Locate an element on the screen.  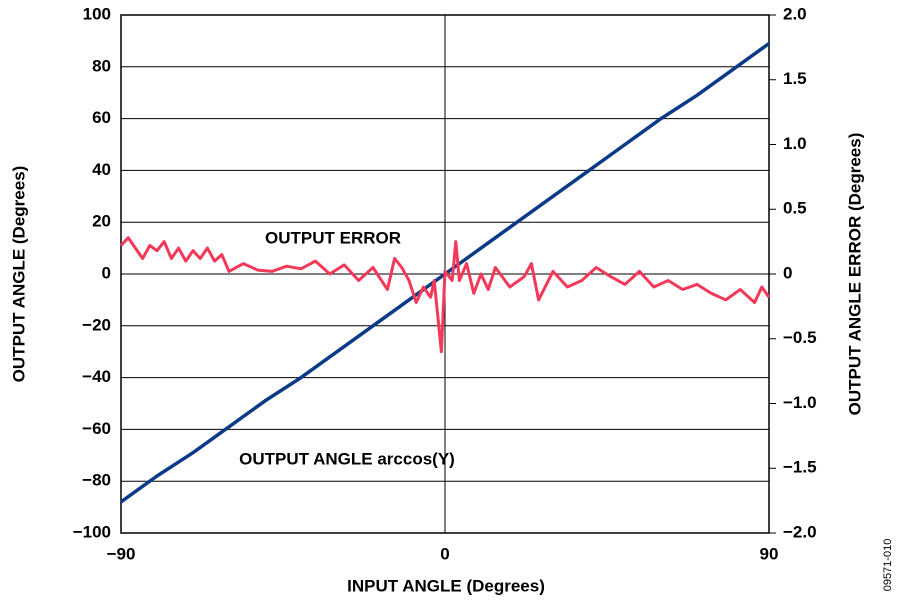
y-tick-label: 20 is located at coordinates (101, 221).